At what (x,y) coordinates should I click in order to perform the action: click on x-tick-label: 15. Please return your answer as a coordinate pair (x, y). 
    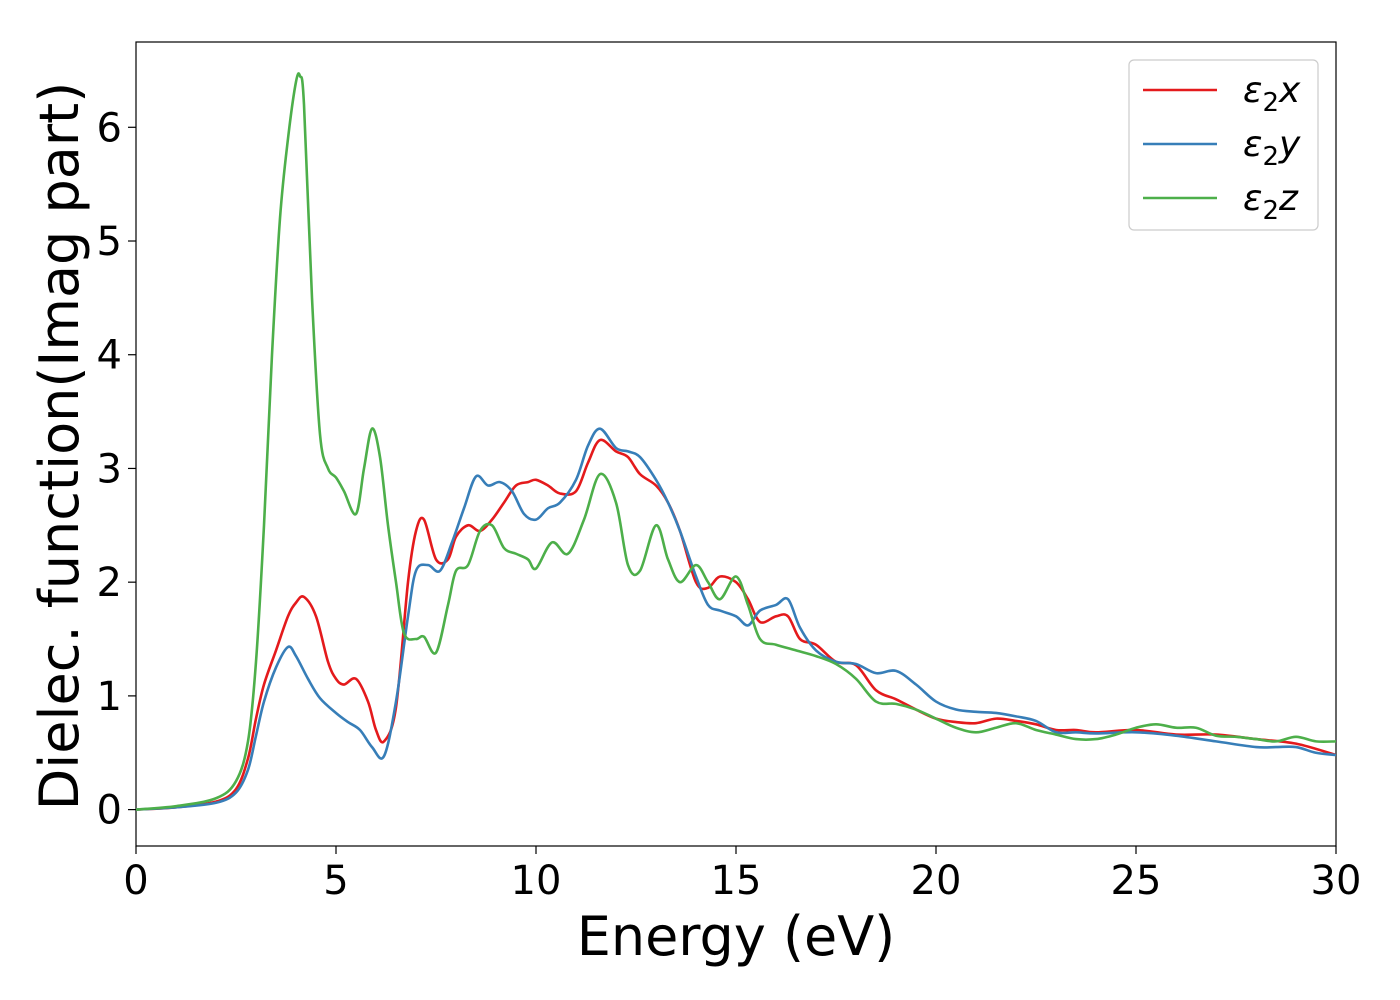
    Looking at the image, I should click on (736, 881).